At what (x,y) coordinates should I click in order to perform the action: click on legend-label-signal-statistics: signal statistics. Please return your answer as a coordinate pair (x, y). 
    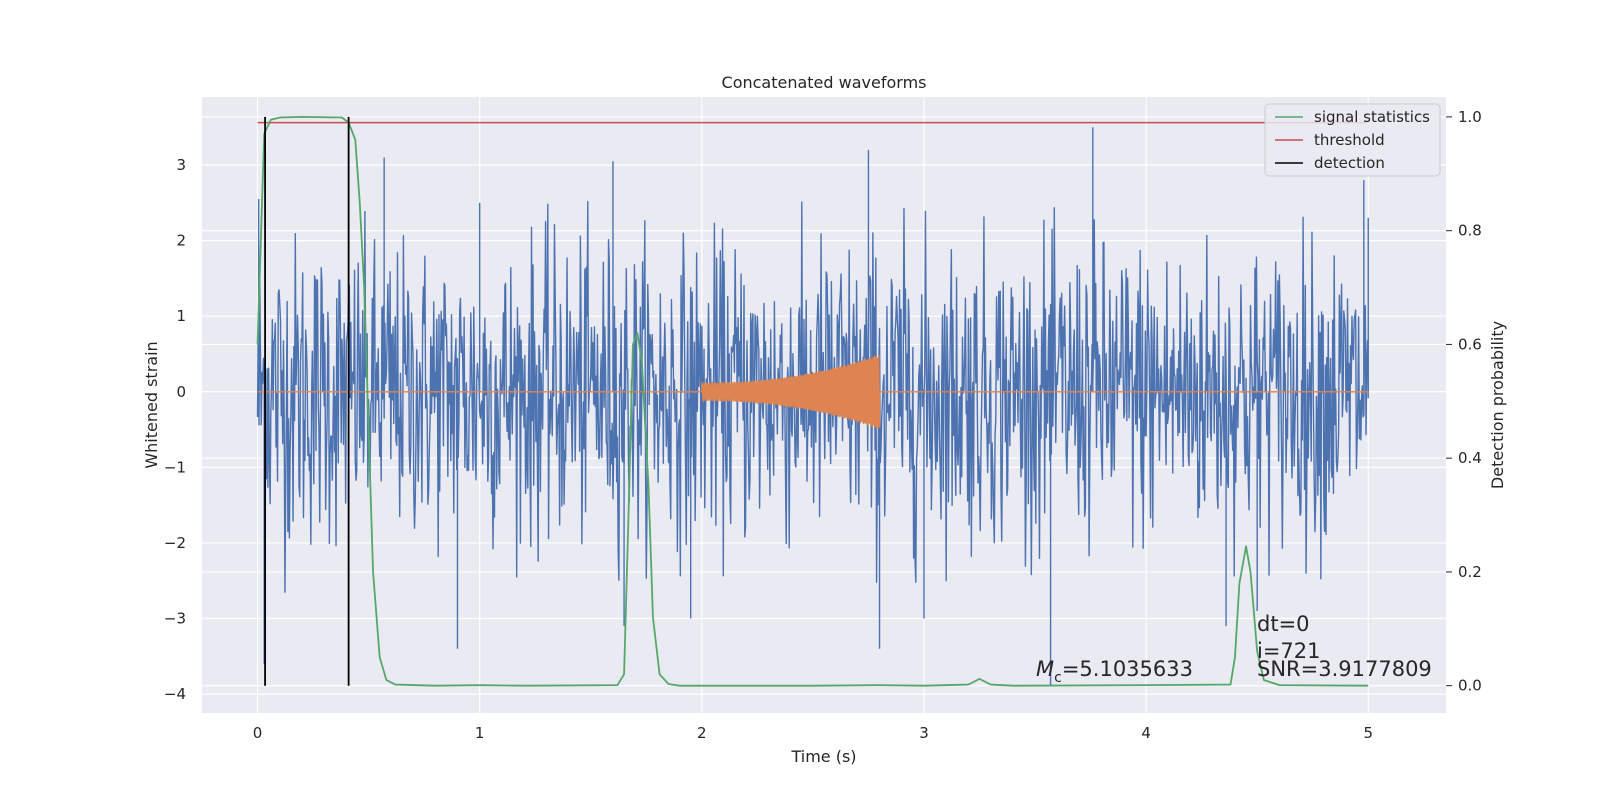
    Looking at the image, I should click on (1372, 117).